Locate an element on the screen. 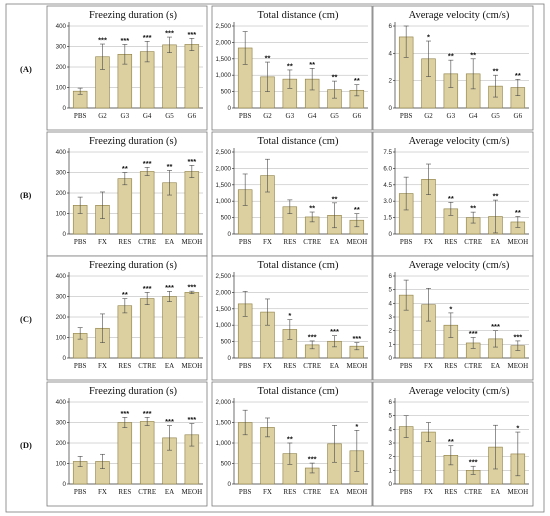  bar is located at coordinates (169, 327).